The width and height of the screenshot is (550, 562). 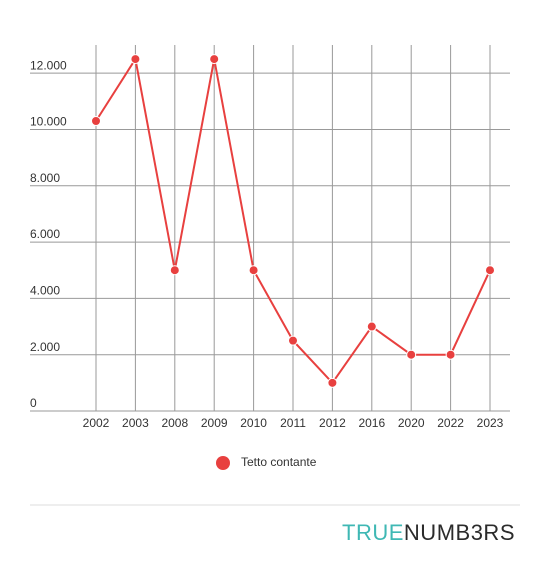 I want to click on y-tick-label: 2.000, so click(x=45, y=347).